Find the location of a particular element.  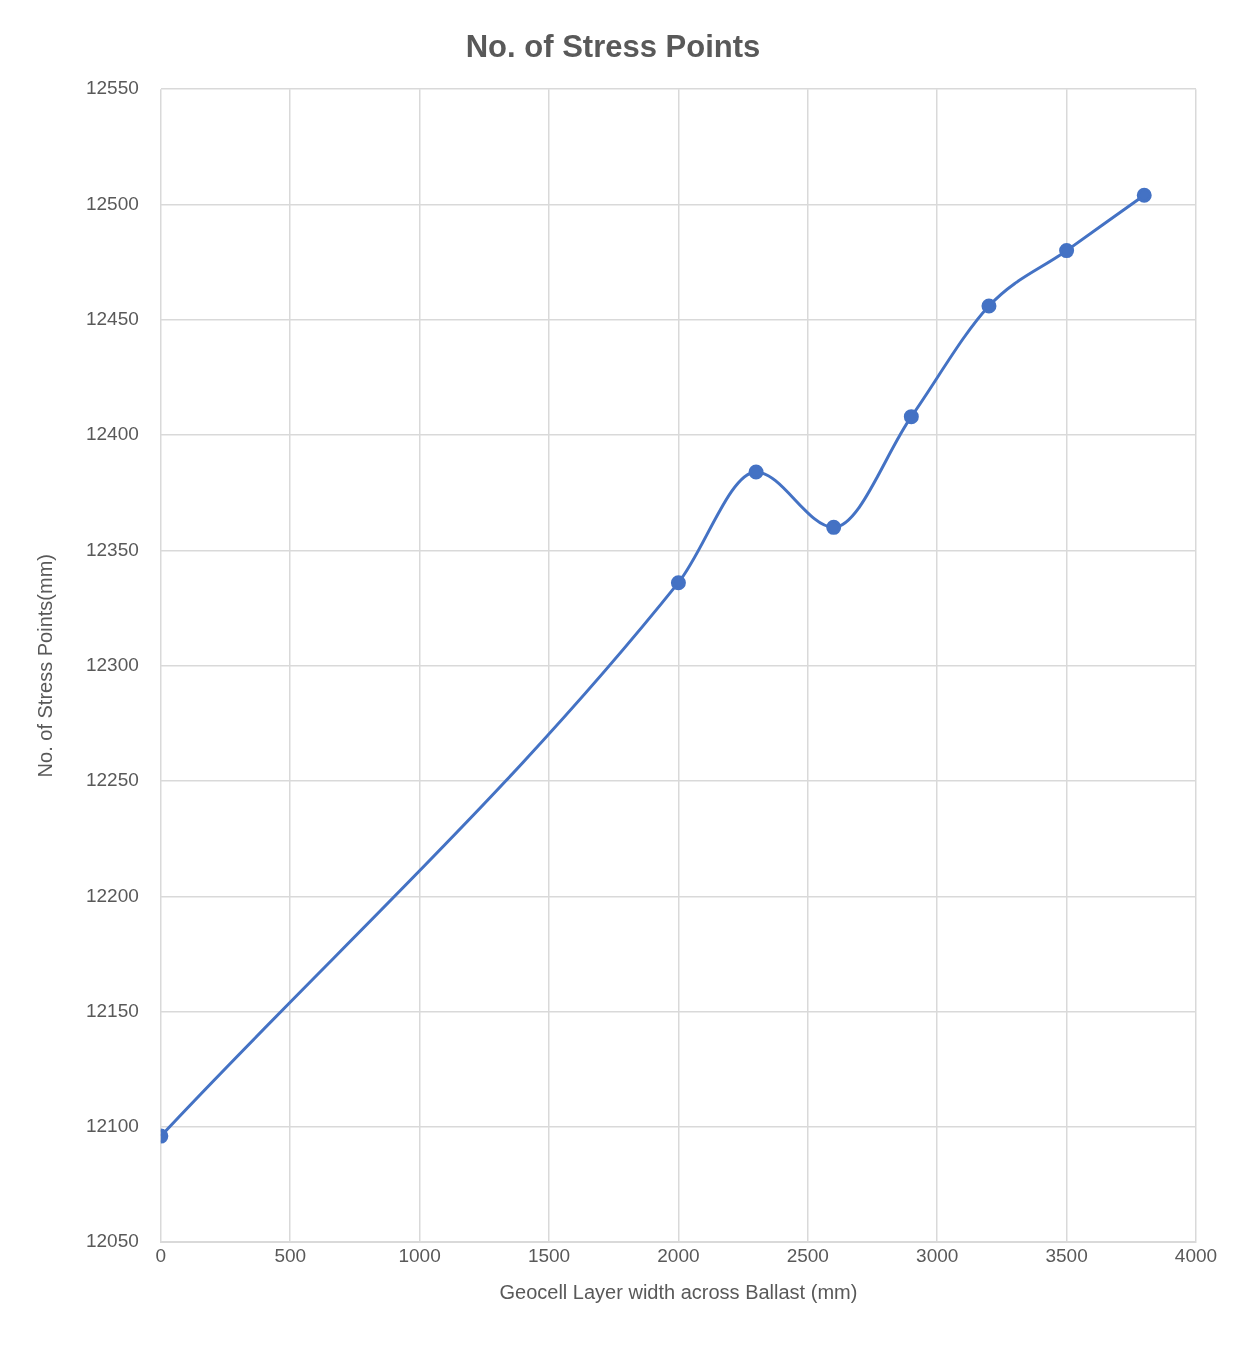

x-tick-label: 3500 is located at coordinates (1066, 1255).